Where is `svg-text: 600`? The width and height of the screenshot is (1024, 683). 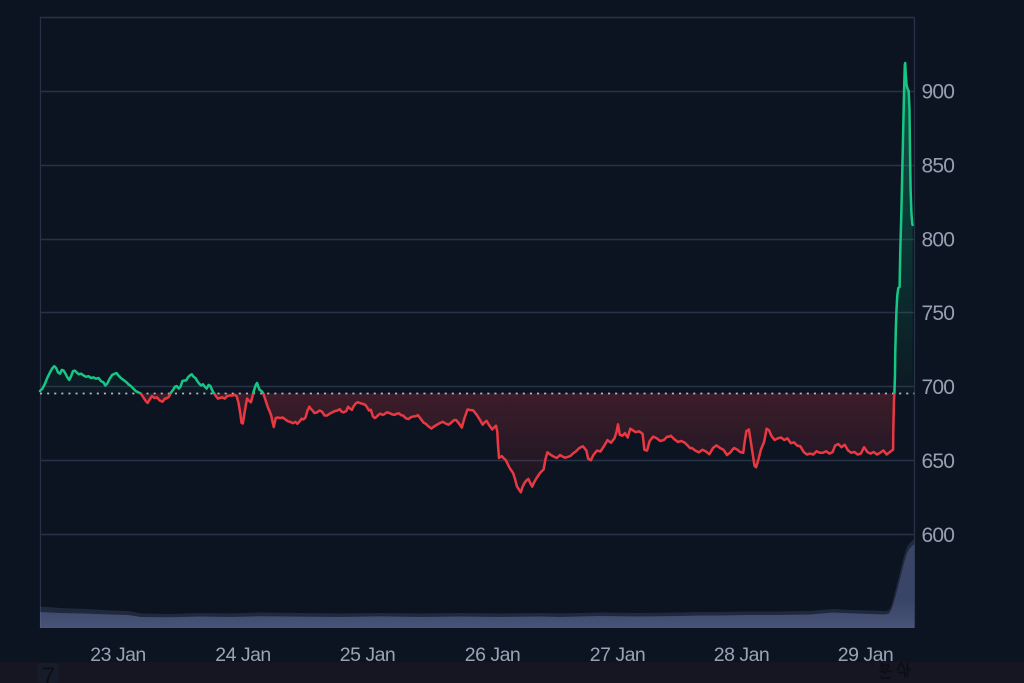 svg-text: 600 is located at coordinates (938, 535).